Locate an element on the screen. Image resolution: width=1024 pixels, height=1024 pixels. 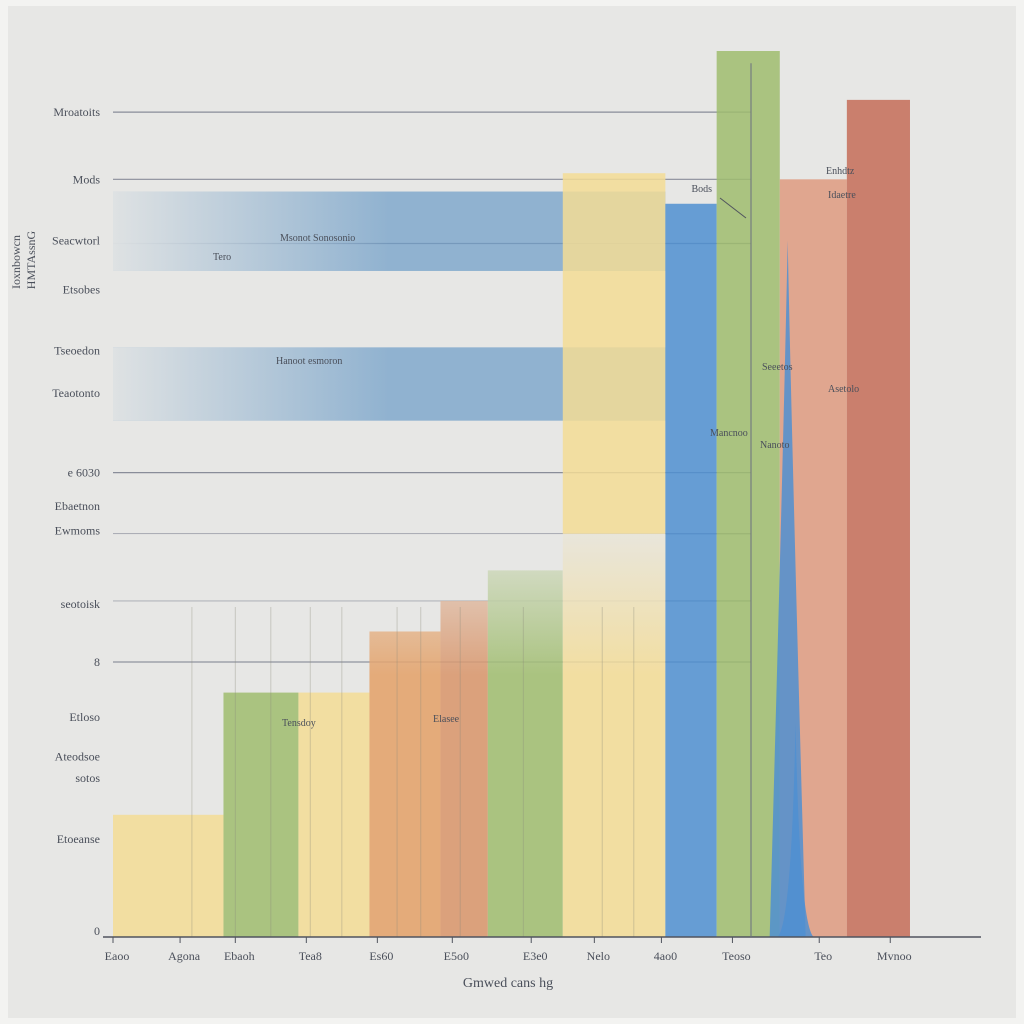
annotation-label: Msonot Sonosonio is located at coordinates (317, 238).